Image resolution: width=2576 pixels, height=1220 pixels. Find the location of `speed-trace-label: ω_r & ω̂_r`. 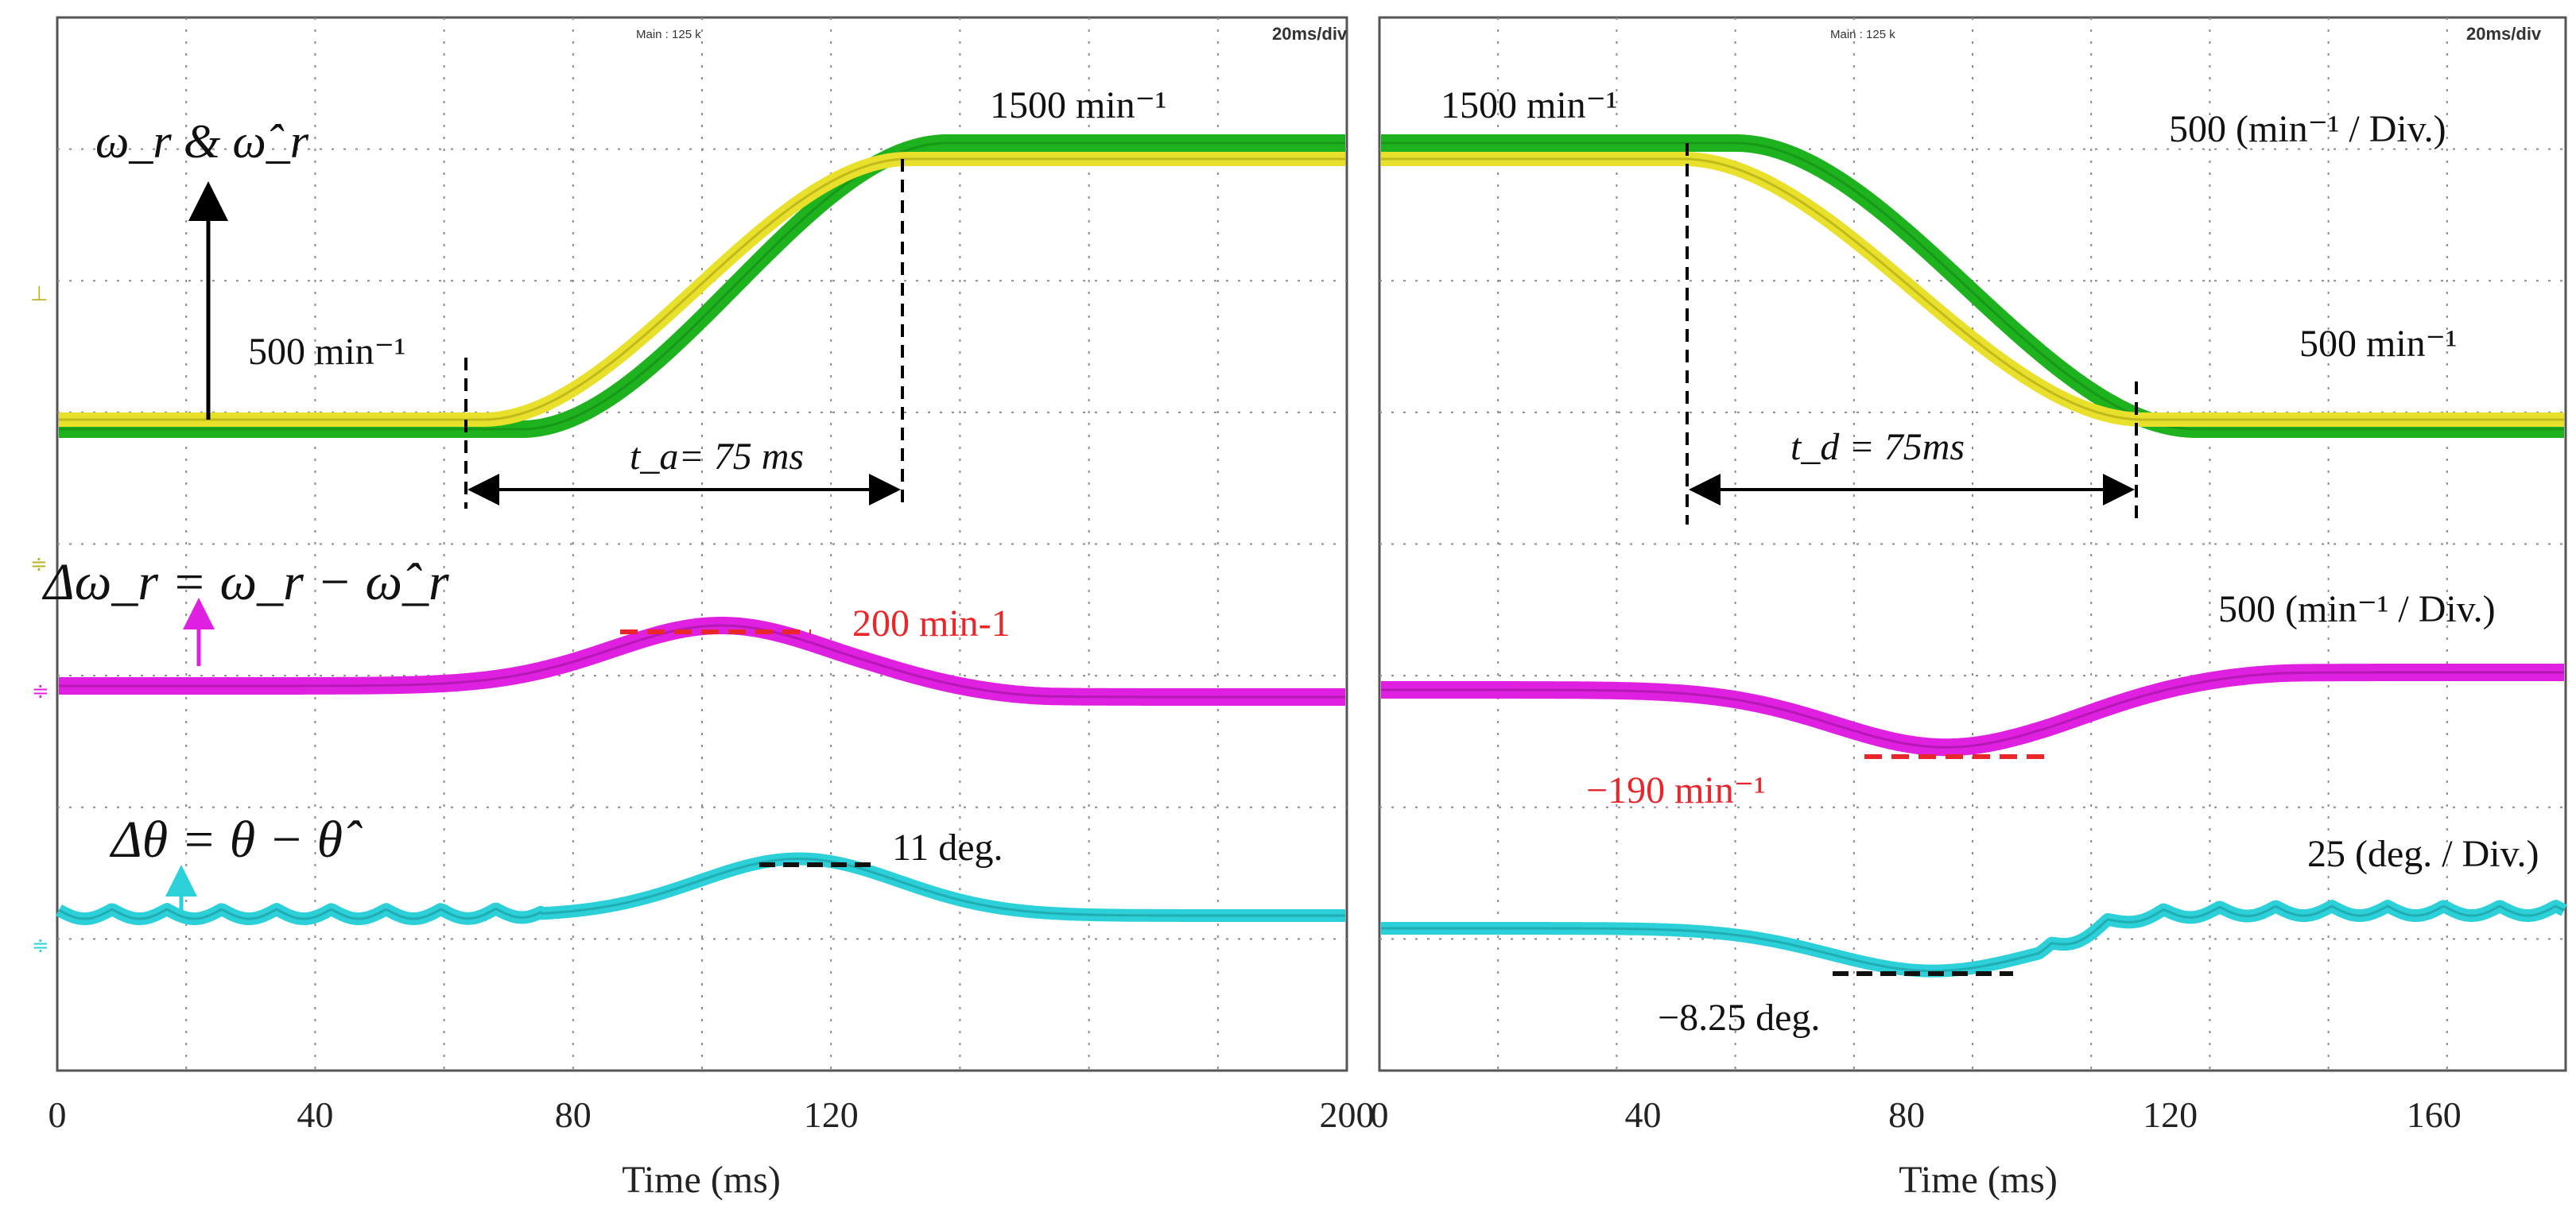

speed-trace-label: ω_r & ω̂_r is located at coordinates (202, 141).